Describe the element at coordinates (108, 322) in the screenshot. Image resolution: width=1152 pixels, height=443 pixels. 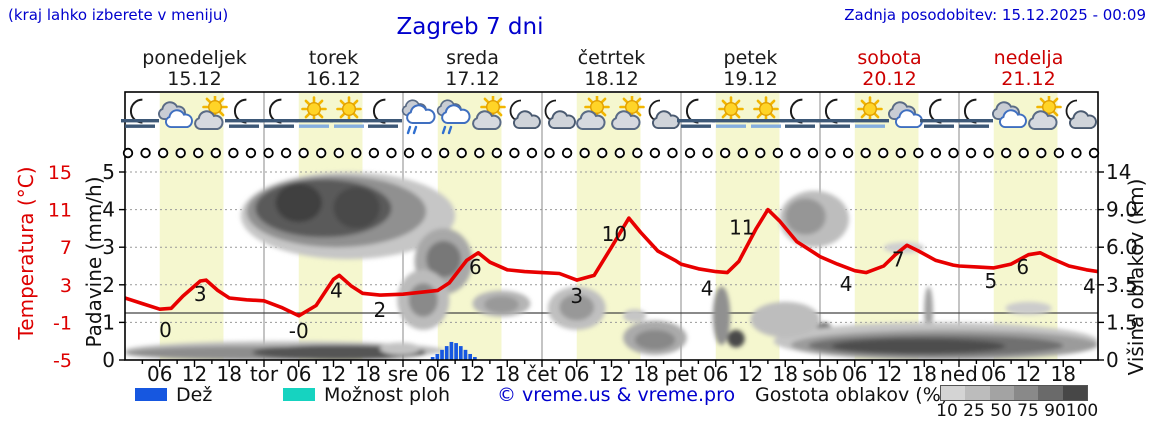
I see `precip-tick-label: 1` at that location.